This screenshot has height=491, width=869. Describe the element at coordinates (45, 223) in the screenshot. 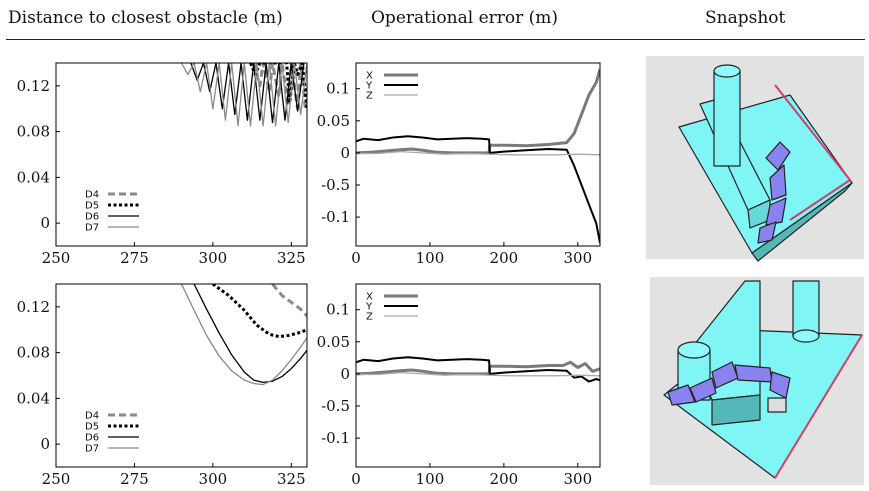

I see `distance-top-ytick-label-0: 0` at that location.